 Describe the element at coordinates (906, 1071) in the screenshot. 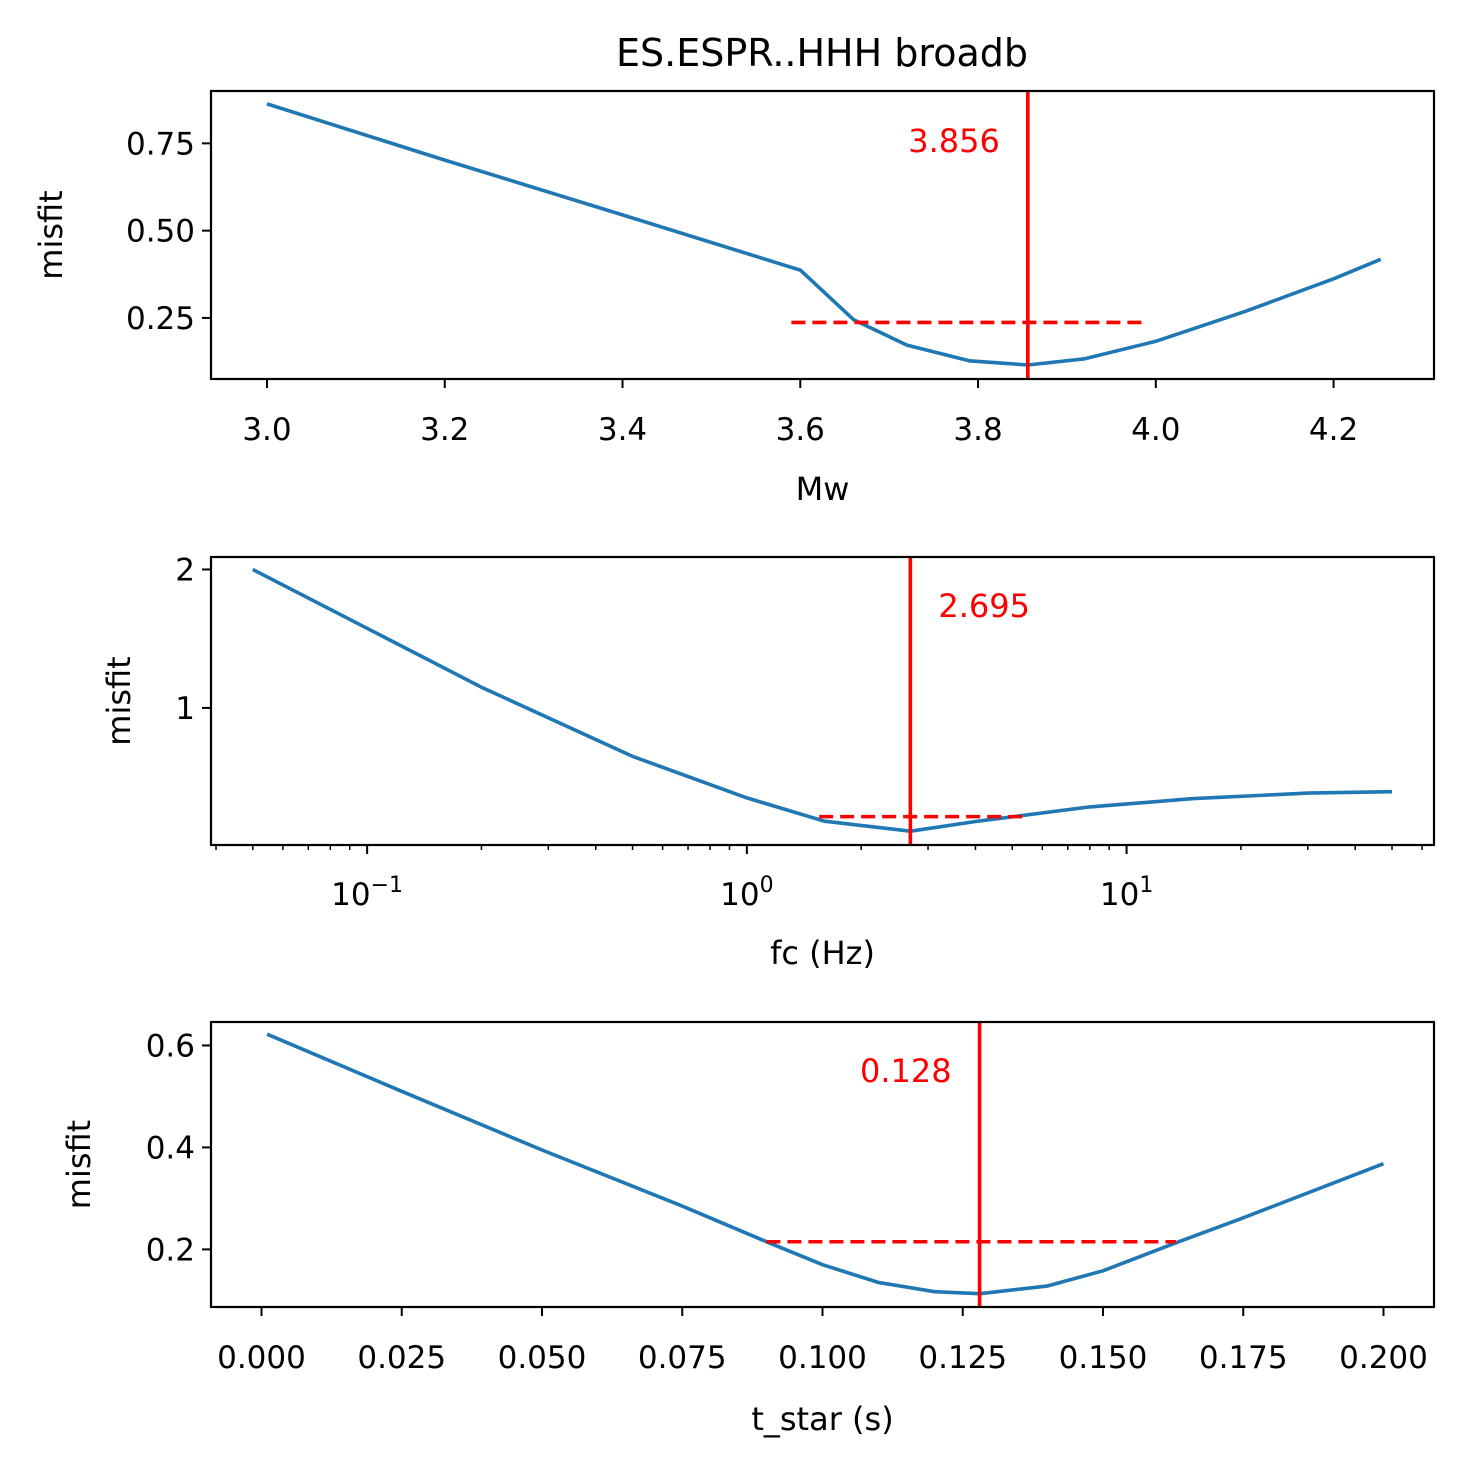

I see `best-value-label: 0.128` at that location.